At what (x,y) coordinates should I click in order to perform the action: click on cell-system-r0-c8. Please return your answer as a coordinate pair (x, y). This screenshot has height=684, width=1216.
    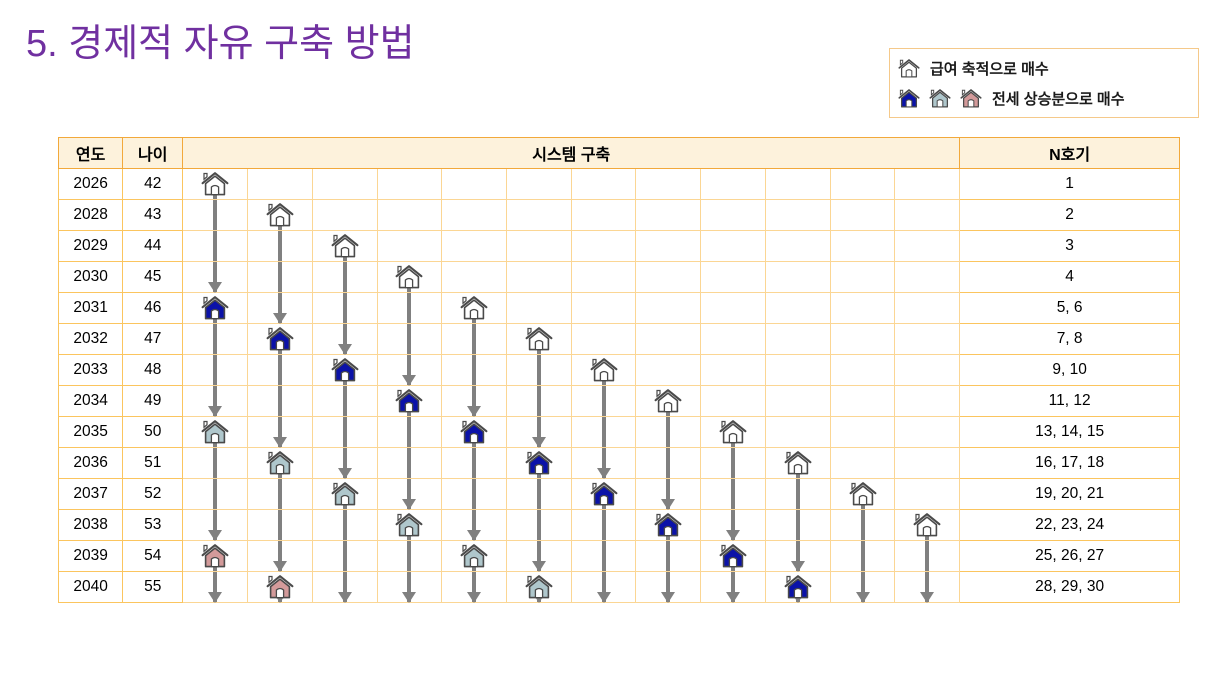
    Looking at the image, I should click on (733, 184).